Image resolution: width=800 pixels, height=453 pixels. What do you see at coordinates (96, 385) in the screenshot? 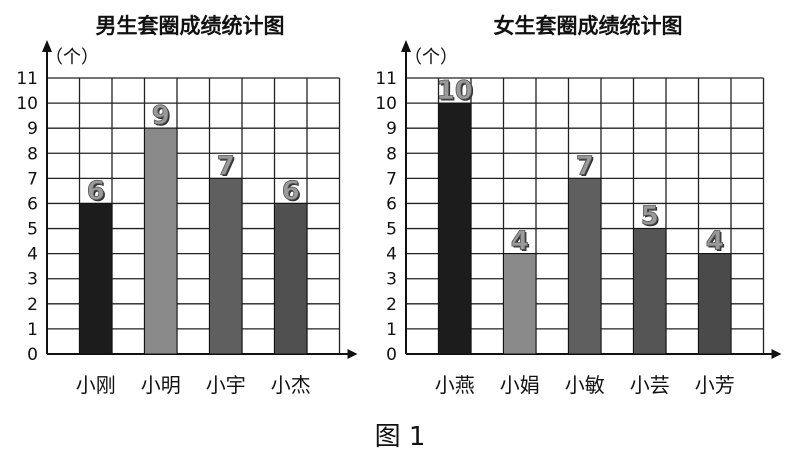
I see `x-tick-label: 小刚` at bounding box center [96, 385].